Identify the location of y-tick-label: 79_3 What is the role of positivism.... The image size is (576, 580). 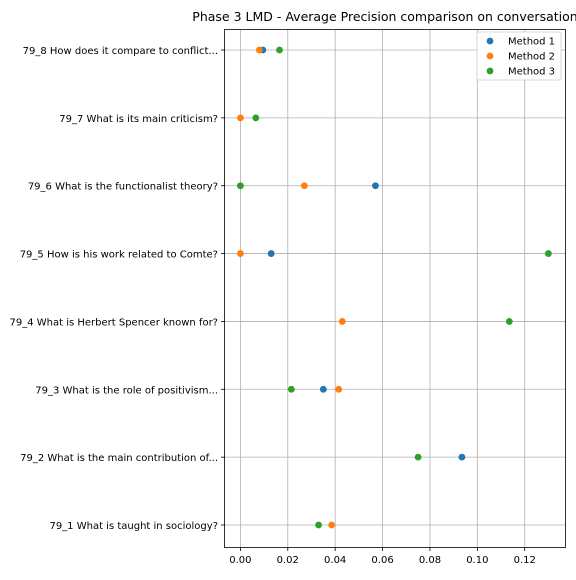
(126, 390).